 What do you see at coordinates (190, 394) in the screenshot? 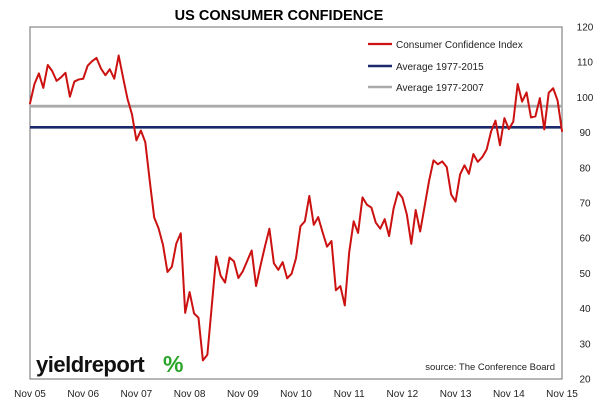
I see `x-tick-label: Nov 08` at bounding box center [190, 394].